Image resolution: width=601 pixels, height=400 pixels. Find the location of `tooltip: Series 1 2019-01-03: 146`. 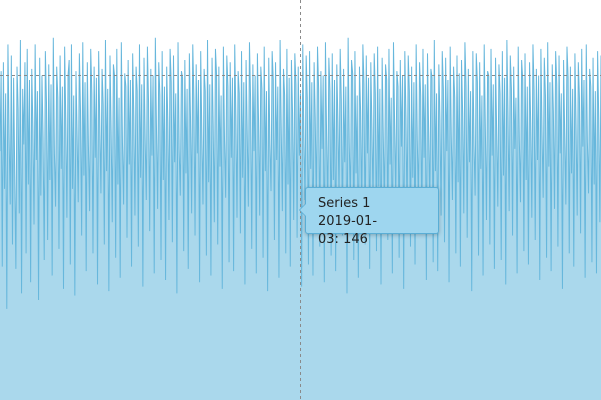

tooltip: Series 1 2019-01-03: 146 is located at coordinates (369, 217).